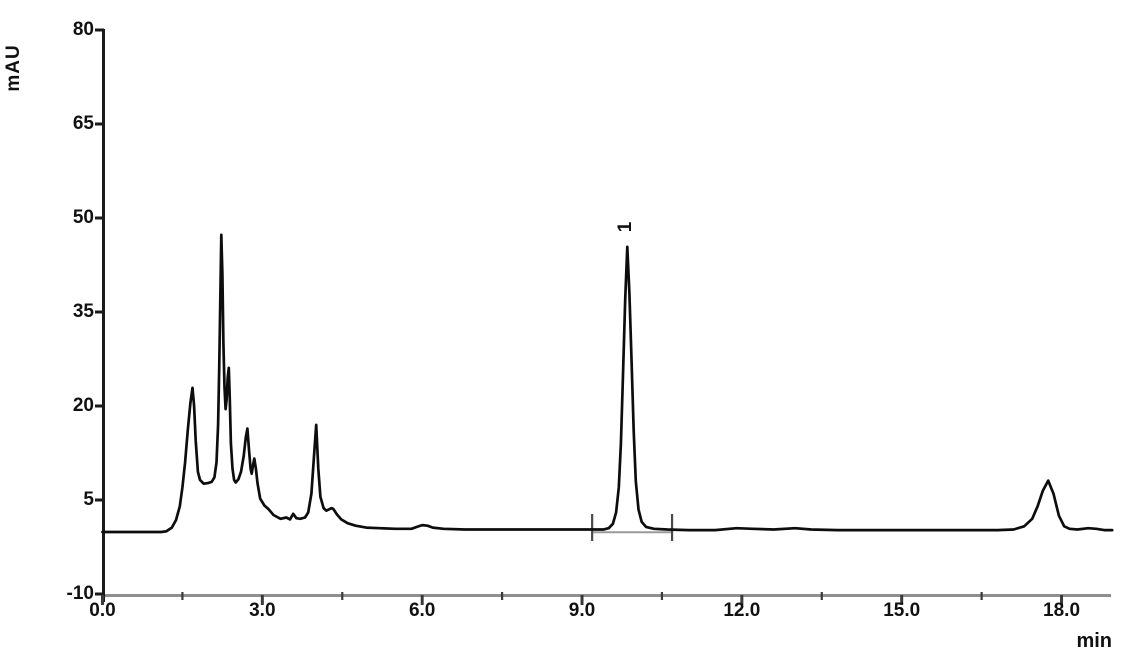 The width and height of the screenshot is (1128, 660). I want to click on y-tick-label: 80, so click(83, 29).